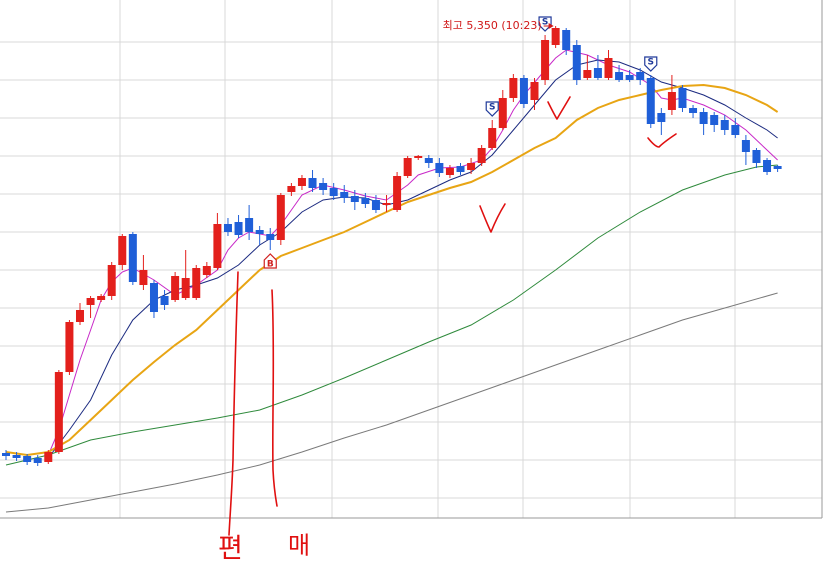 The image size is (823, 566). Describe the element at coordinates (551, 26) in the screenshot. I see `annotation-arrowhead` at that location.